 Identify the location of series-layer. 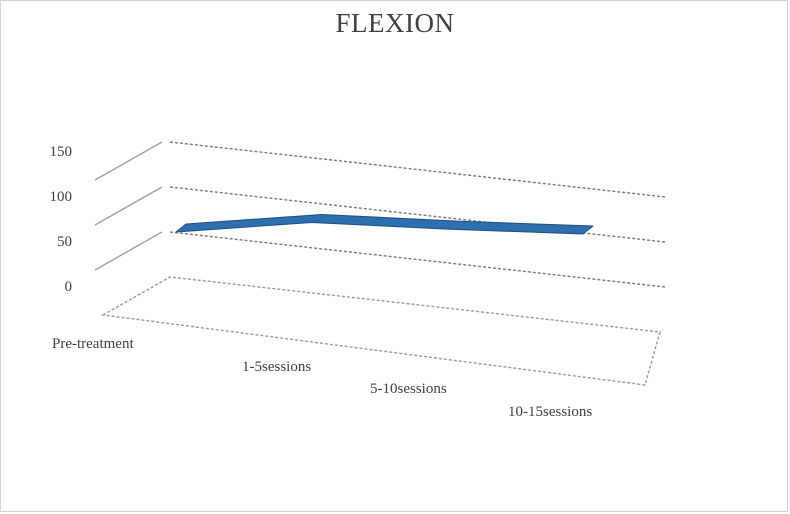
(384, 224).